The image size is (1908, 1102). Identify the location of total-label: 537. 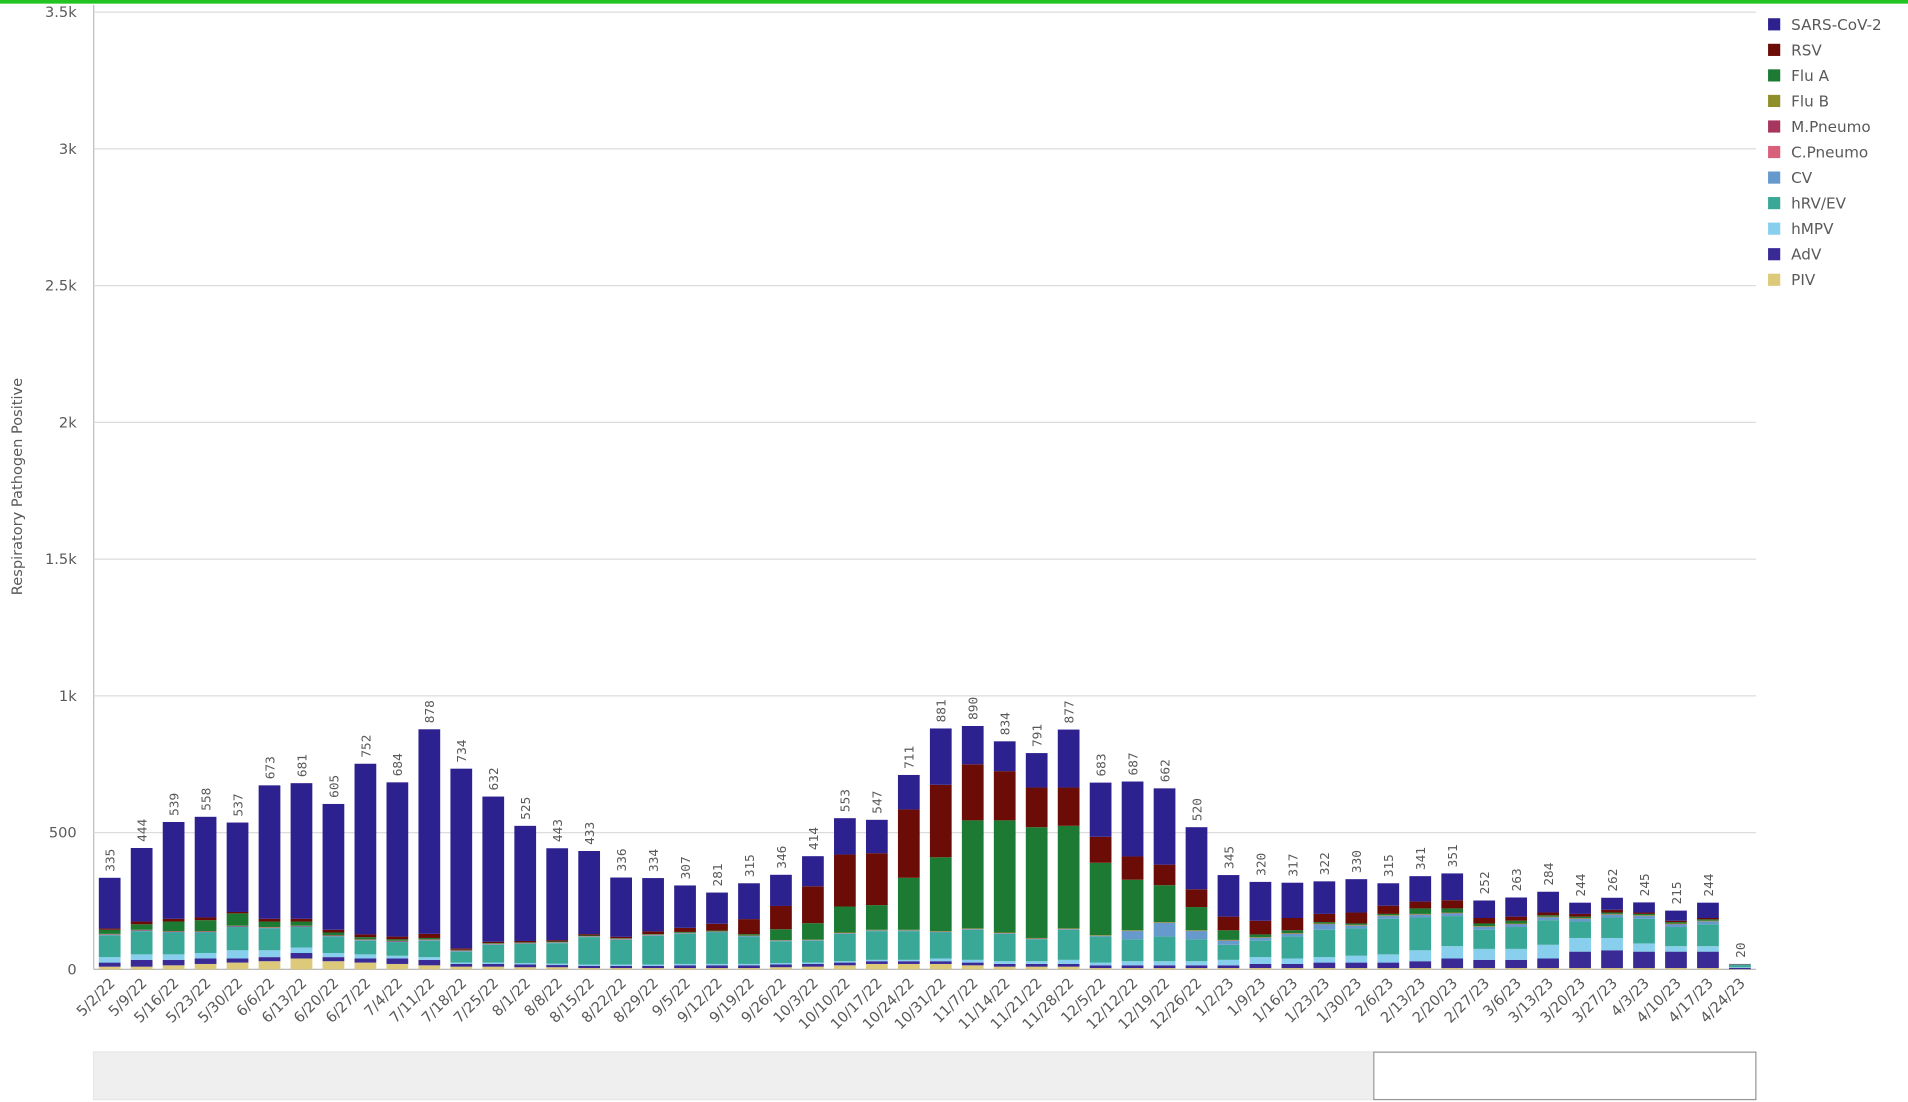
(238, 804).